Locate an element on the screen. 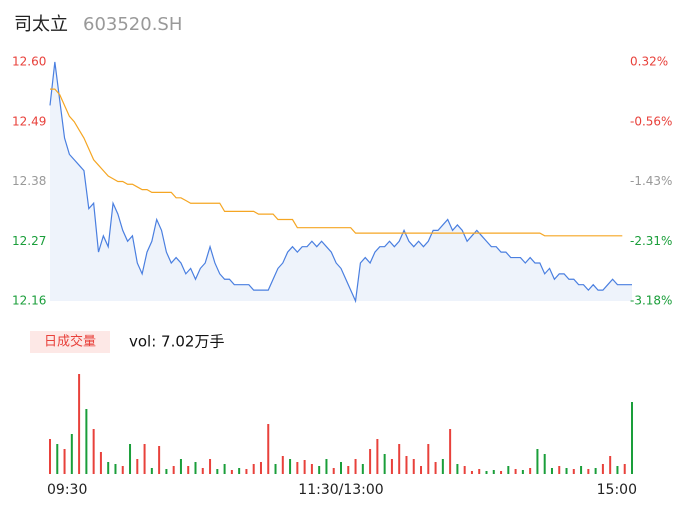  volume-summary: vol: 7.02万手 is located at coordinates (176, 342).